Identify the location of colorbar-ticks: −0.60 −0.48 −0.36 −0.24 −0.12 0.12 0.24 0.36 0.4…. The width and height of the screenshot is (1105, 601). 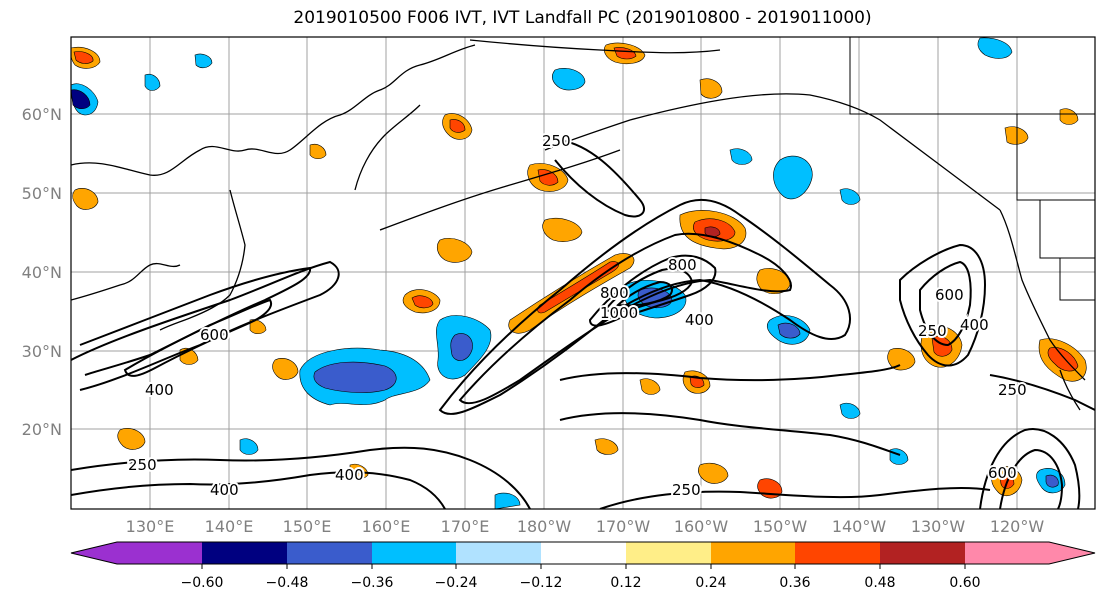
(581, 577).